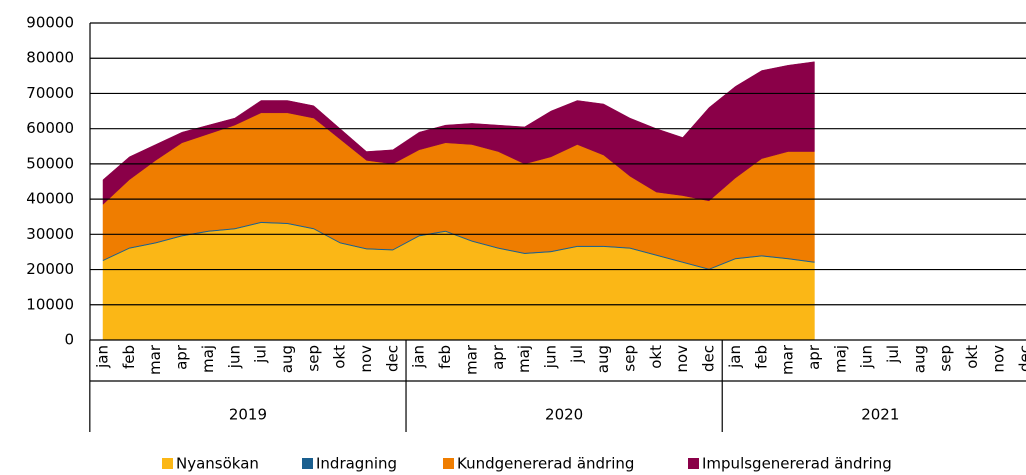 The width and height of the screenshot is (1026, 475). What do you see at coordinates (50, 93) in the screenshot?
I see `y-tick-label: 70000` at bounding box center [50, 93].